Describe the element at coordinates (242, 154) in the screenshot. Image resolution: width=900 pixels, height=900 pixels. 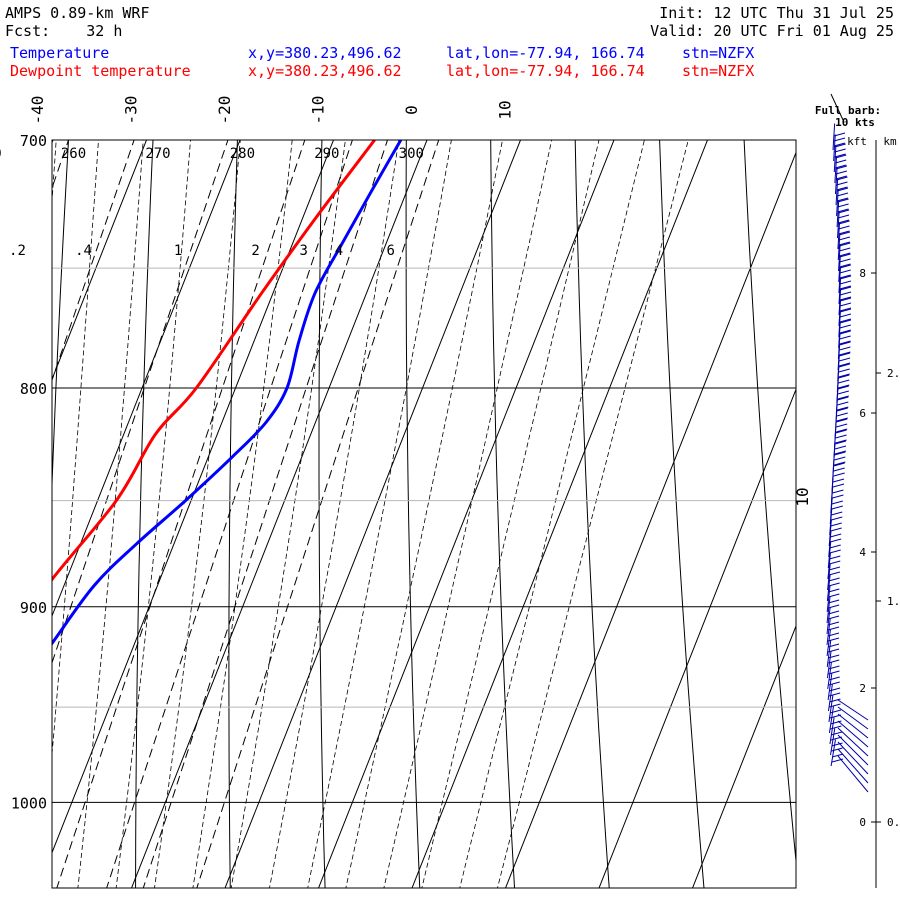
I see `theta-label: 280` at that location.